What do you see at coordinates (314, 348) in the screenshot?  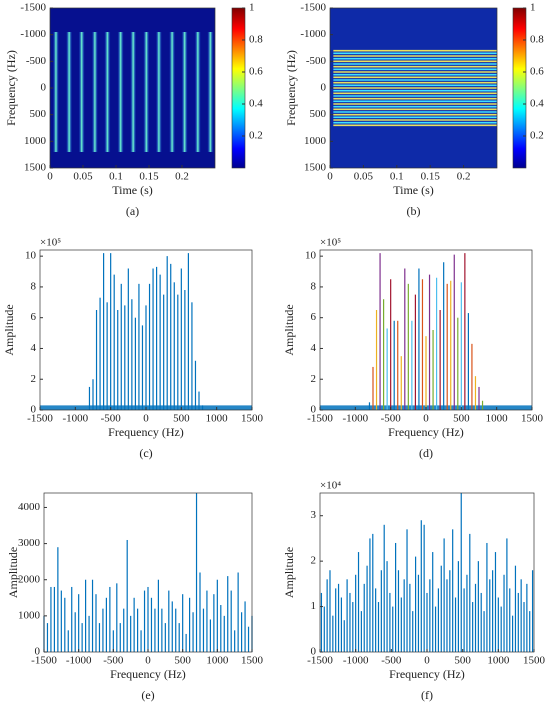 I see `y-tick-label: 4` at bounding box center [314, 348].